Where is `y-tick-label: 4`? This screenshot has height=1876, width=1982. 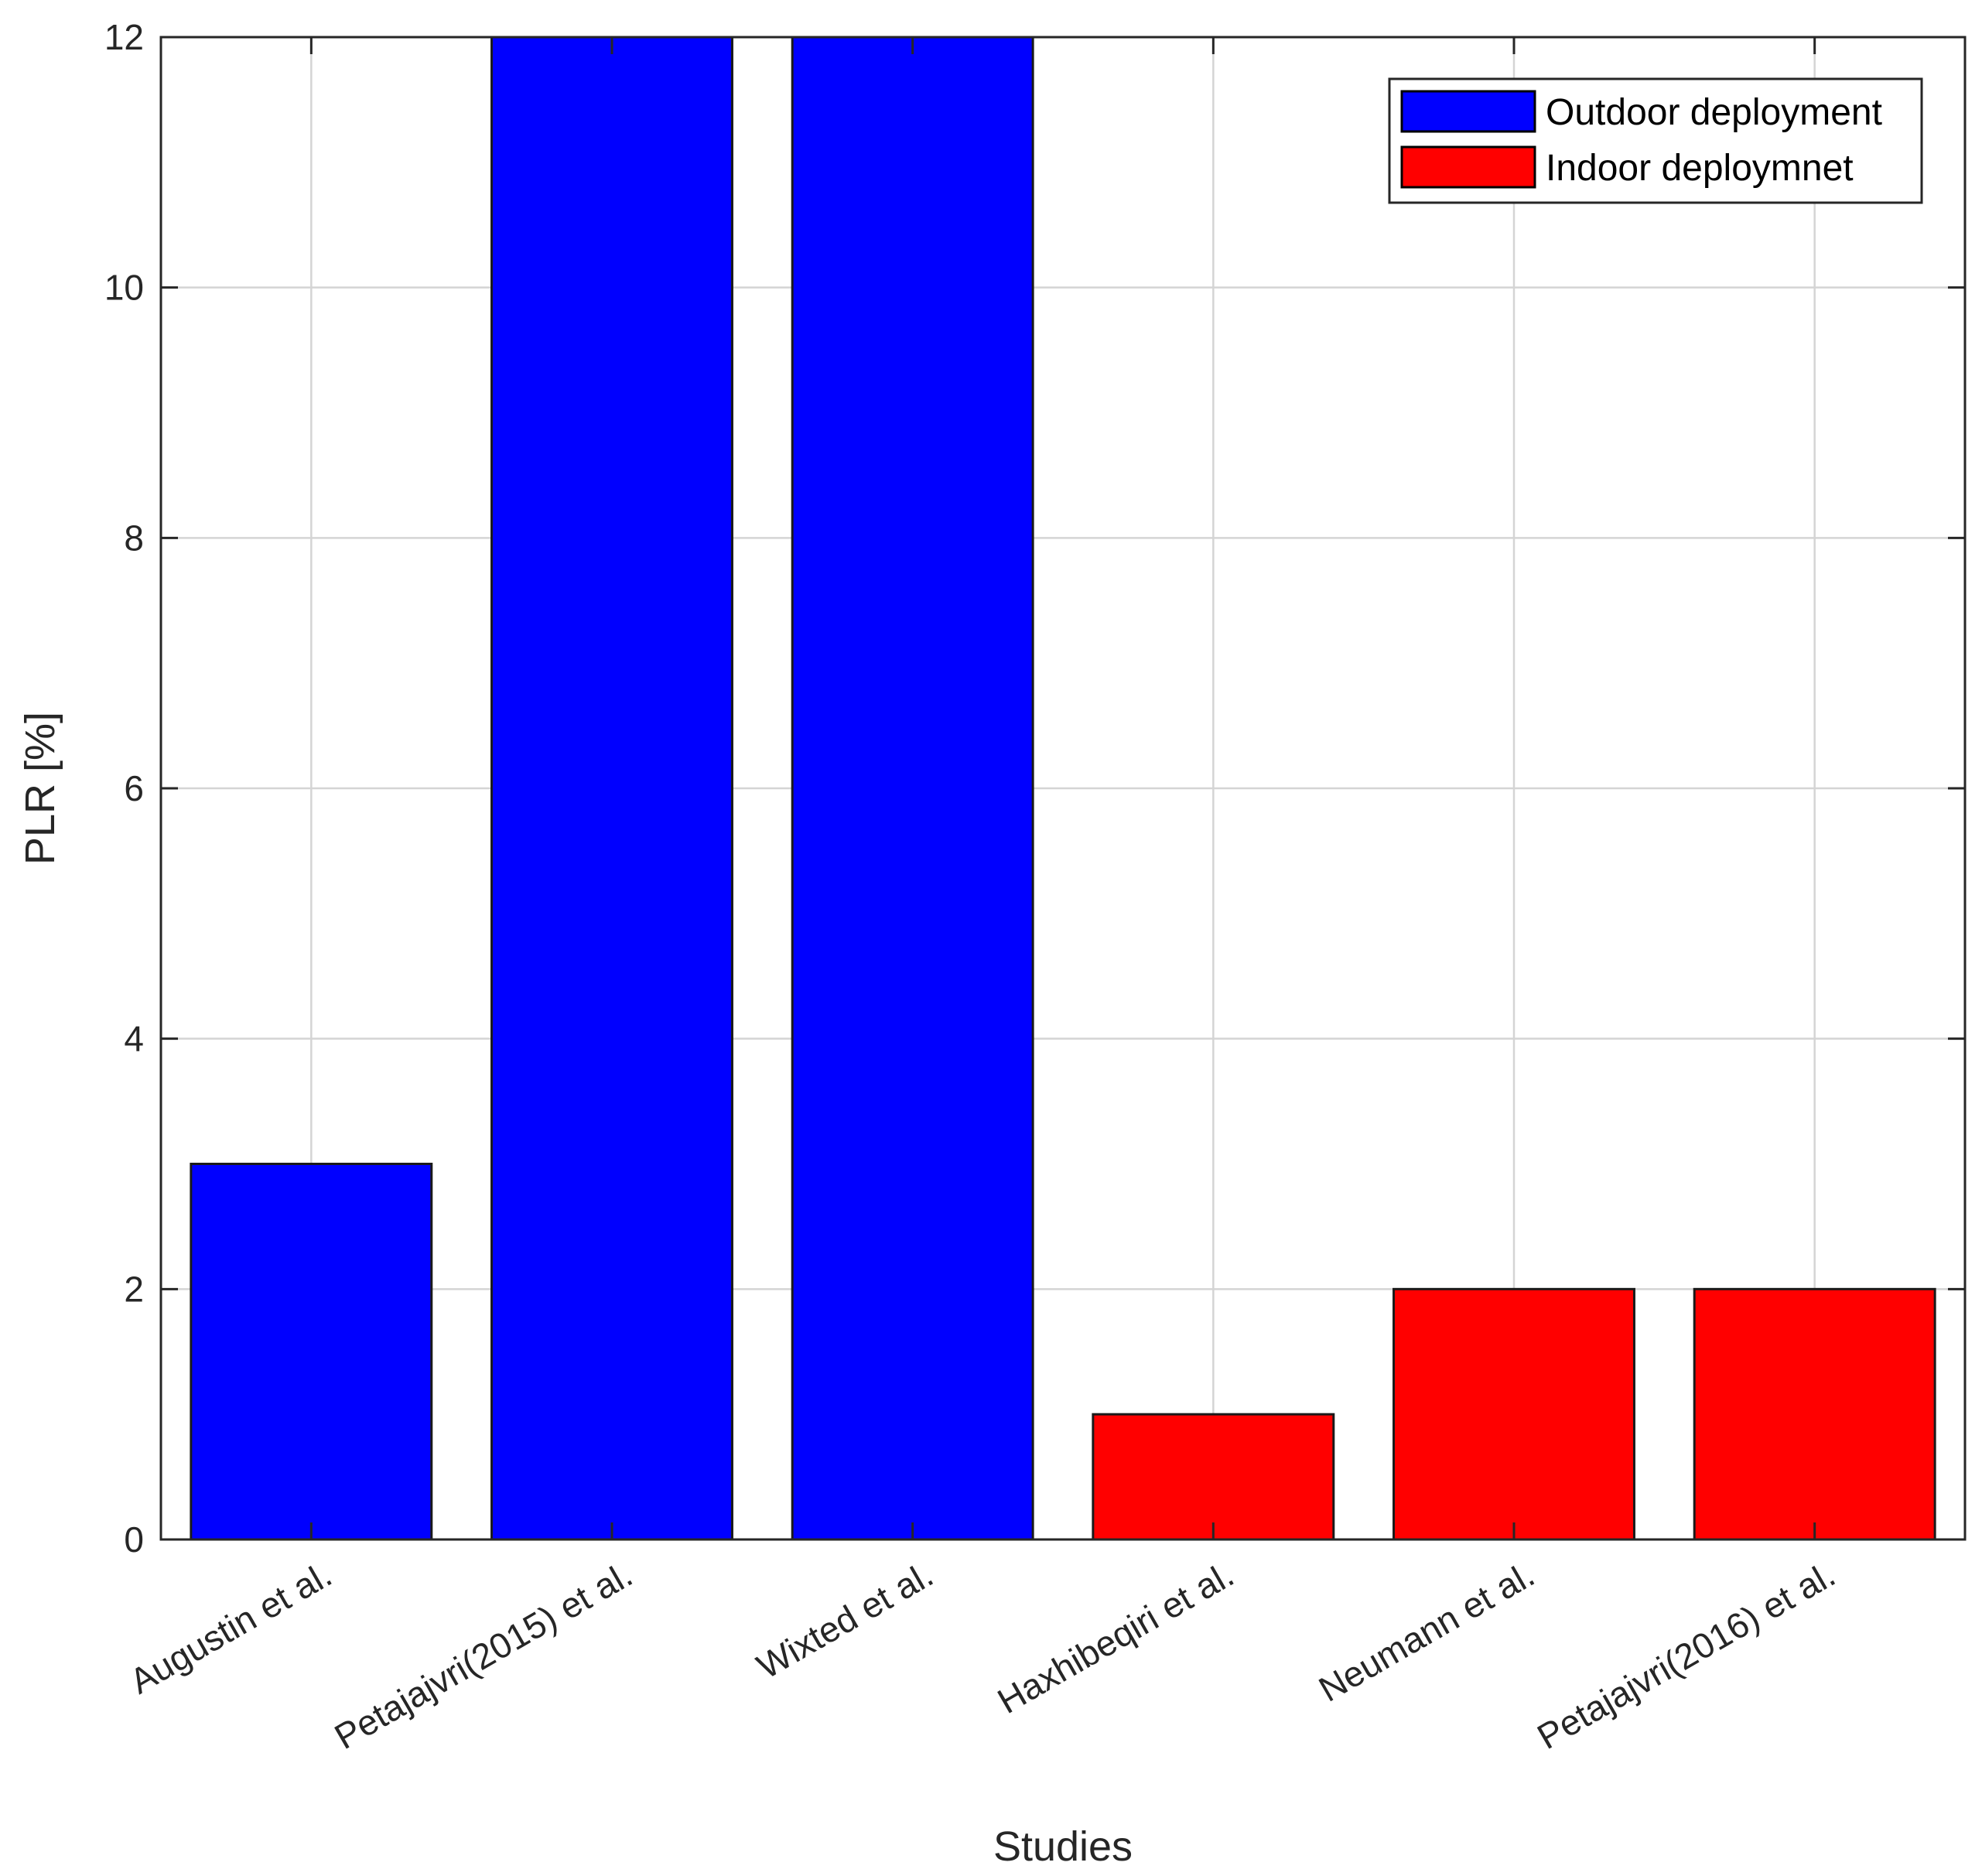
y-tick-label: 4 is located at coordinates (134, 1039).